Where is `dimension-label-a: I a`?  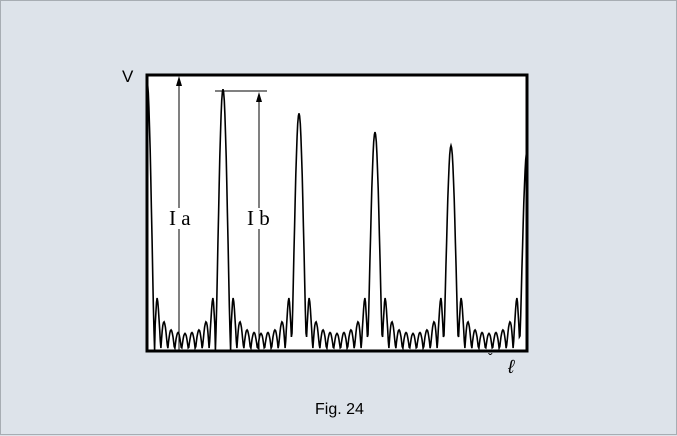 dimension-label-a: I a is located at coordinates (180, 218).